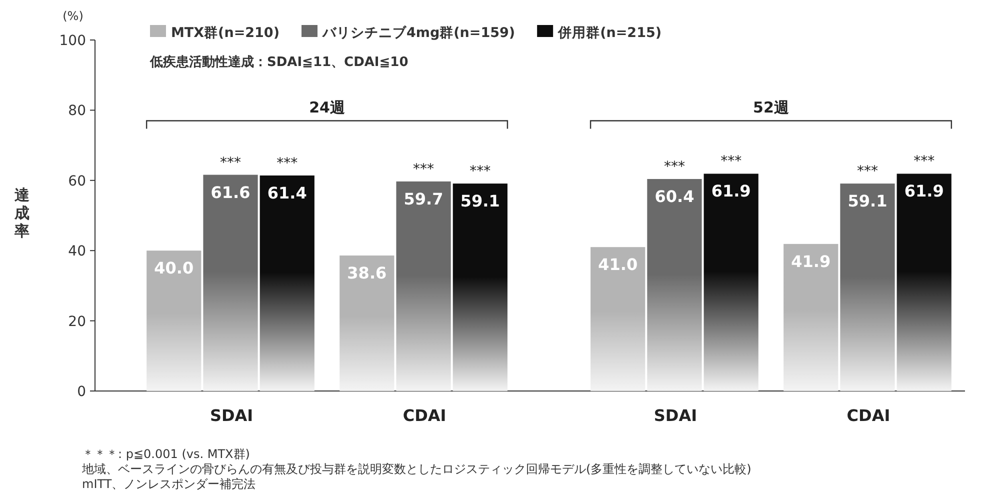 This screenshot has width=986, height=502. Describe the element at coordinates (77, 111) in the screenshot. I see `y-tick-label: 80` at that location.